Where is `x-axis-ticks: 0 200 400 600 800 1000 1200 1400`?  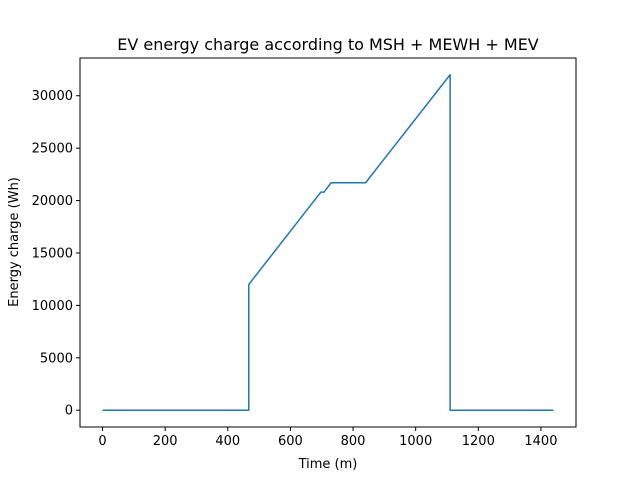
x-axis-ticks: 0 200 400 600 800 1000 1200 1400 is located at coordinates (327, 438).